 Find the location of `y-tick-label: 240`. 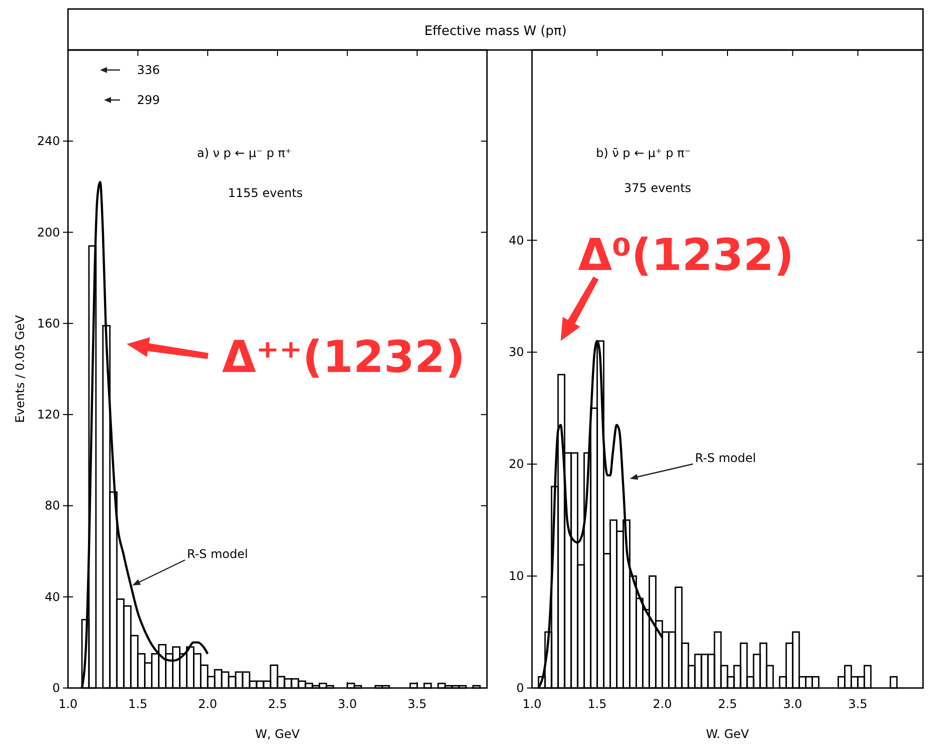

y-tick-label: 240 is located at coordinates (48, 141).